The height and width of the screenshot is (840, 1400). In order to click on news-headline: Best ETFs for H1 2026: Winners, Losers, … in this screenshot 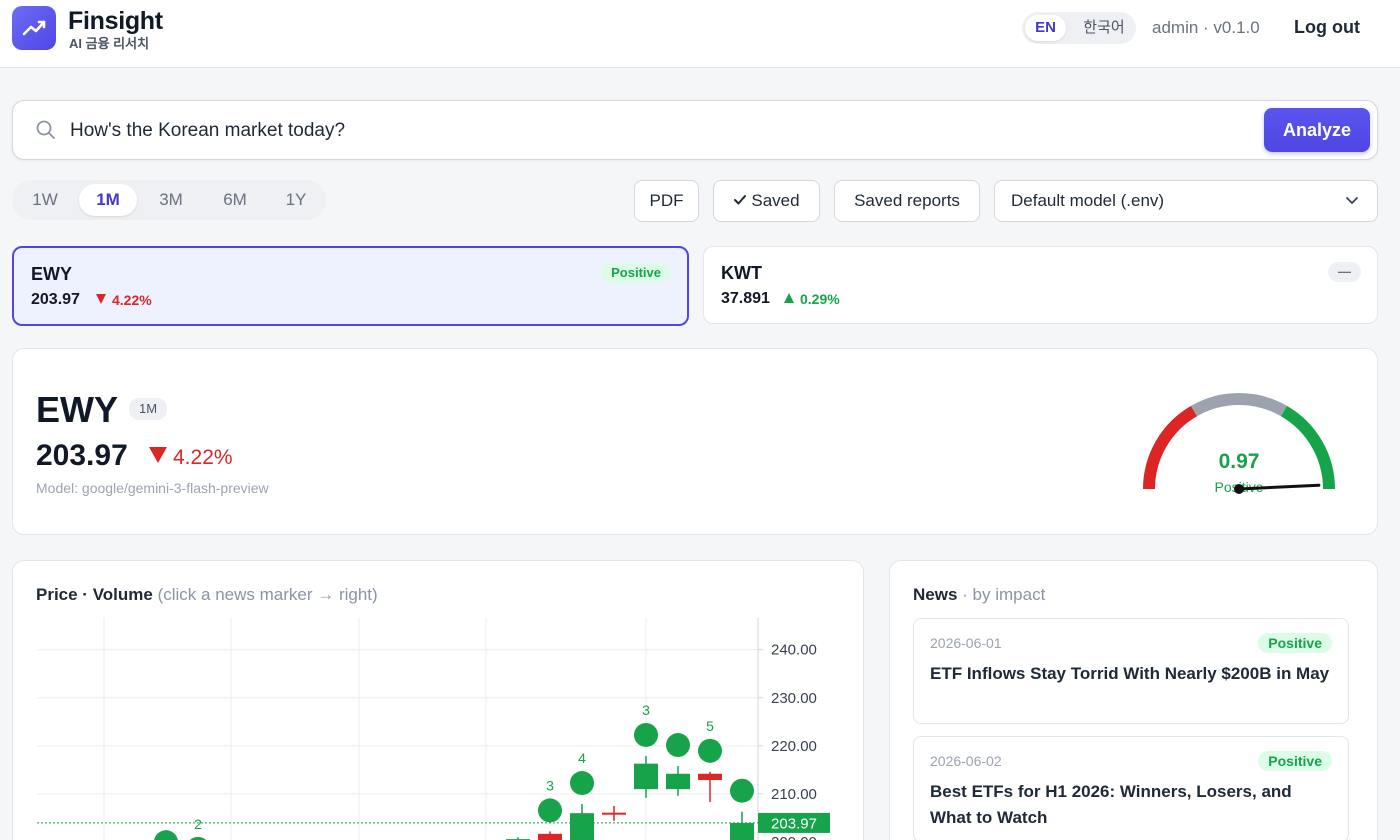, I will do `click(1111, 804)`.